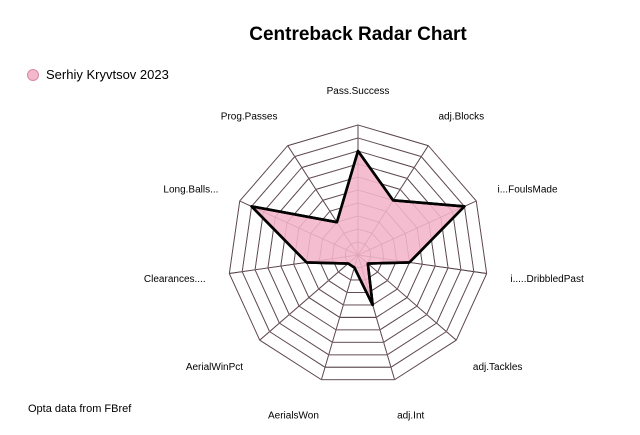  I want to click on axis-label-1: adj.Blocks, so click(462, 116).